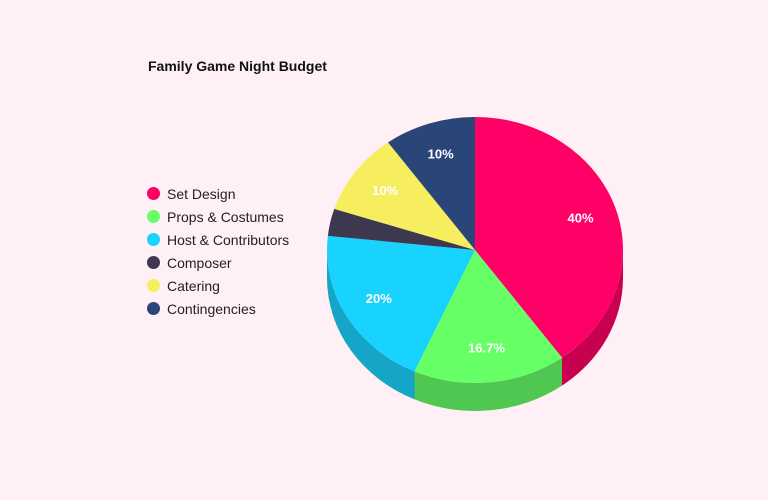 The height and width of the screenshot is (500, 768). I want to click on pie-labels: 40% 16.7% 20% 10% 10%, so click(480, 251).